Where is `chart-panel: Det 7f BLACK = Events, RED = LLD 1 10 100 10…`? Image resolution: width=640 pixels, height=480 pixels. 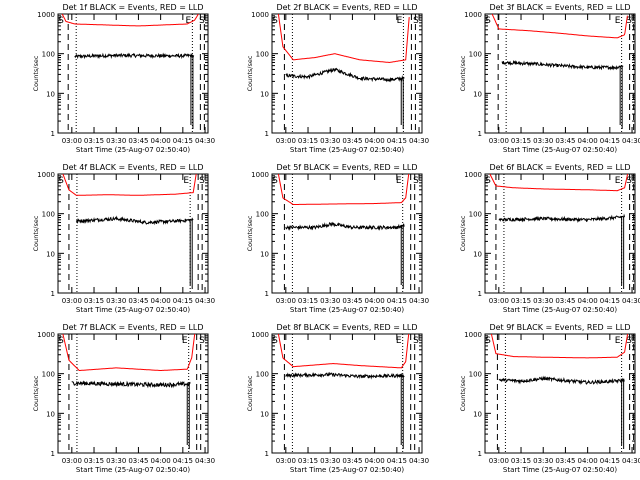 chart-panel: Det 7f BLACK = Events, RED = LLD 1 10 100 10… is located at coordinates (123, 398).